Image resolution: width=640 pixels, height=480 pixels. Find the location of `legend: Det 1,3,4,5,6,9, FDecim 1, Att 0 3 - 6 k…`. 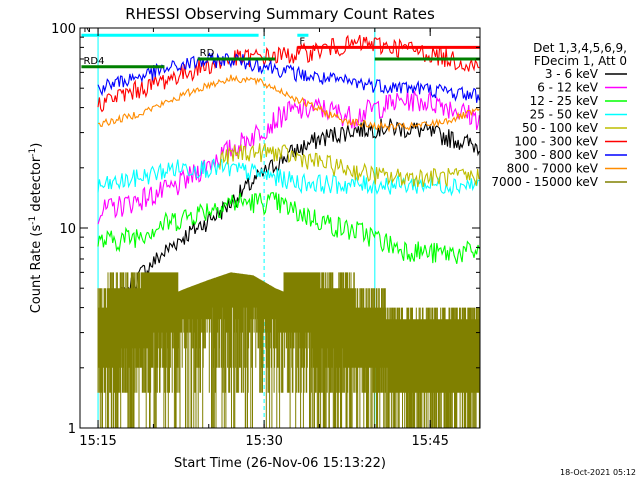

legend: Det 1,3,4,5,6,9, FDecim 1, Att 0 3 - 6 k… is located at coordinates (559, 115).